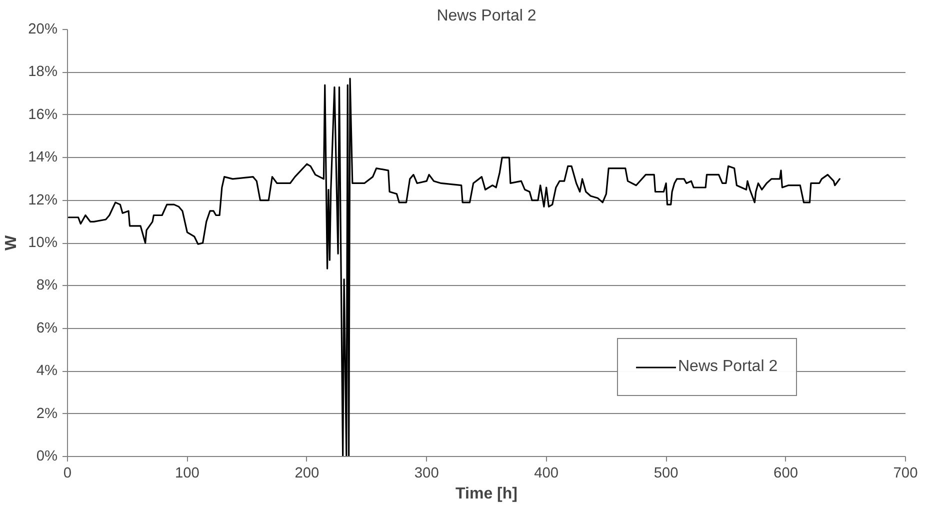 The width and height of the screenshot is (936, 510). I want to click on x-tick-label: 700, so click(905, 474).